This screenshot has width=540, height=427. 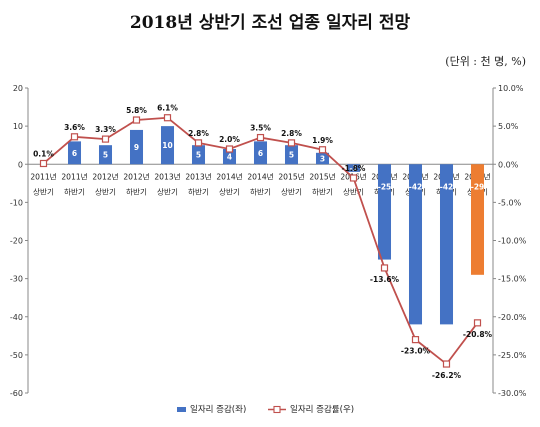 What do you see at coordinates (18, 88) in the screenshot?
I see `y-left-tick-label: 20` at bounding box center [18, 88].